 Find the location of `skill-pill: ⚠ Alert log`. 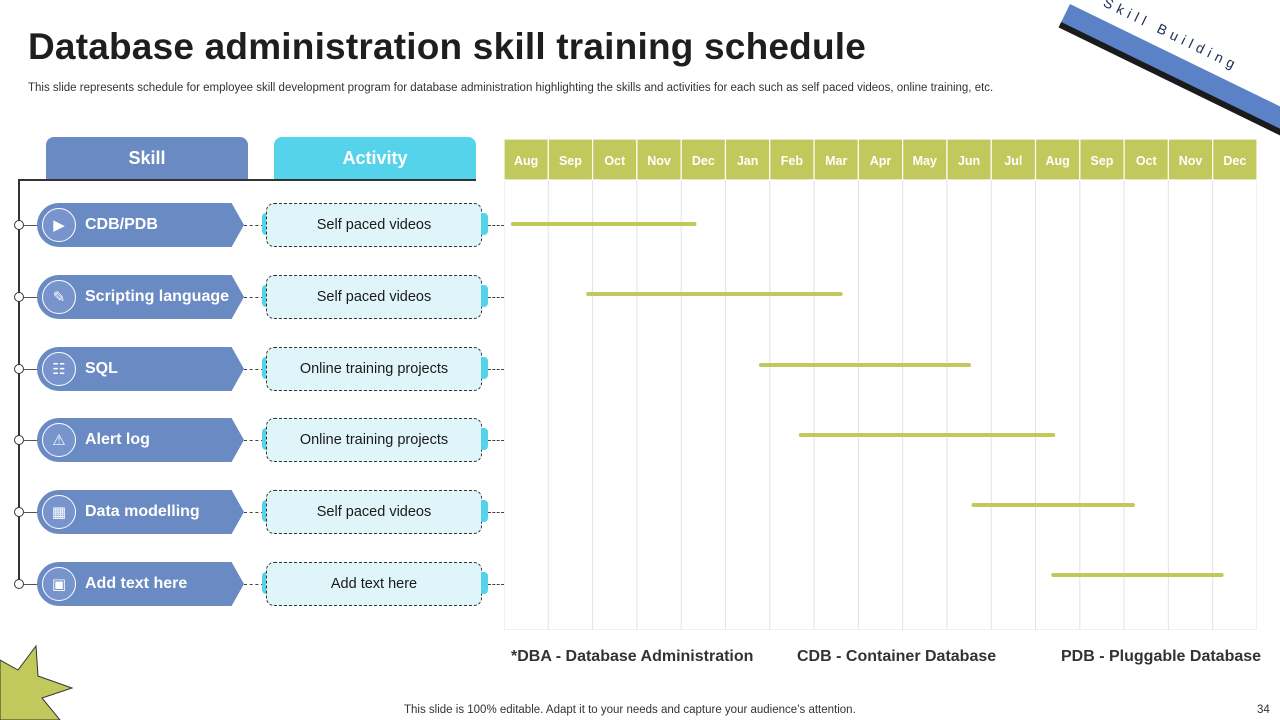

skill-pill: ⚠ Alert log is located at coordinates (140, 440).